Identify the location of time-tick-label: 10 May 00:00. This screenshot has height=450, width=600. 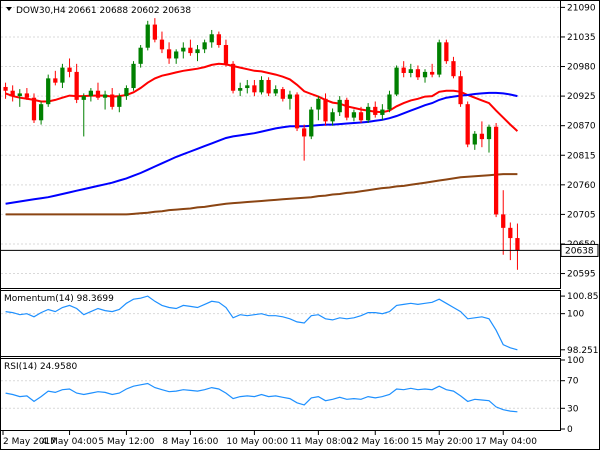
(257, 442).